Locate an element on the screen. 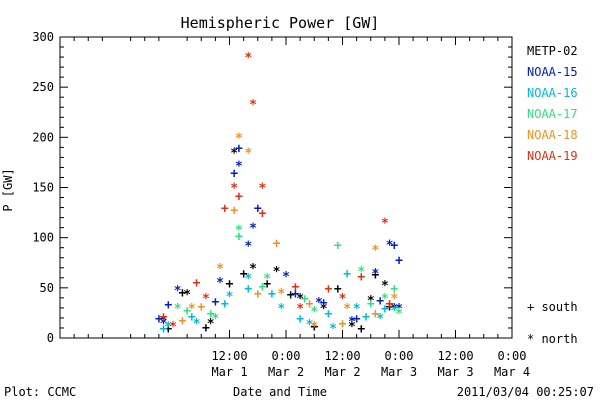 The height and width of the screenshot is (400, 600). x-tick-sublabel: Mar 3 is located at coordinates (399, 372).